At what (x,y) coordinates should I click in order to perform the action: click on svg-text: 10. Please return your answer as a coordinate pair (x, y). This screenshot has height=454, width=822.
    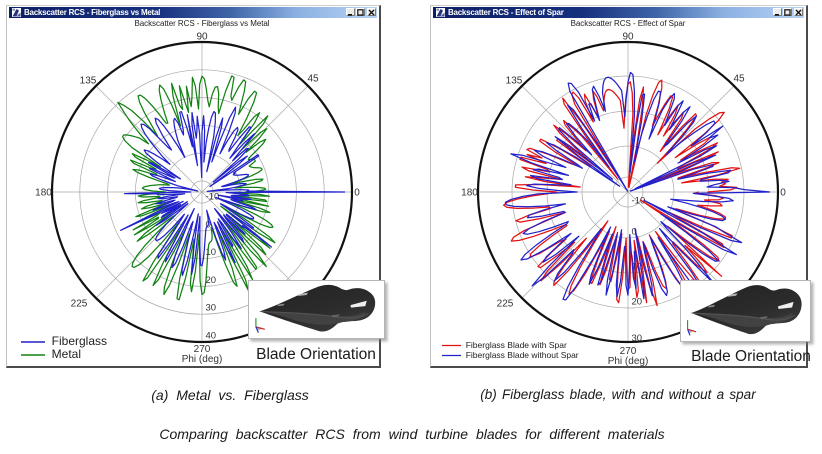
    Looking at the image, I should click on (211, 252).